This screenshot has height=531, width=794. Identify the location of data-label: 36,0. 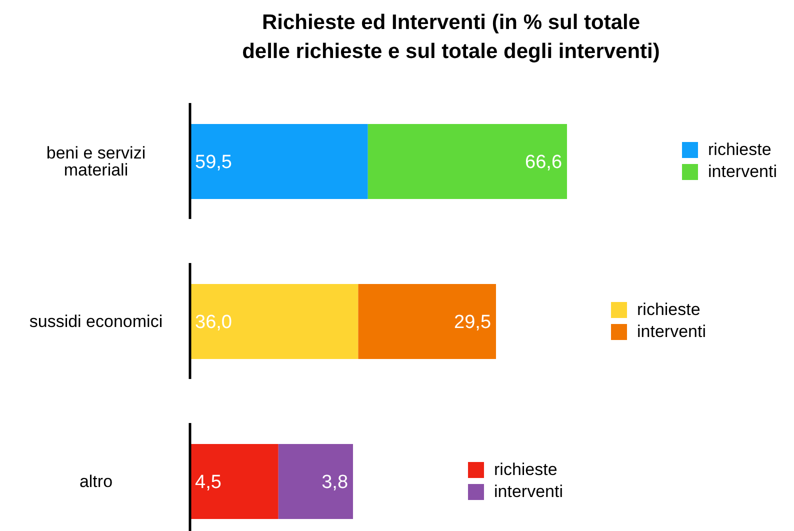
(213, 323).